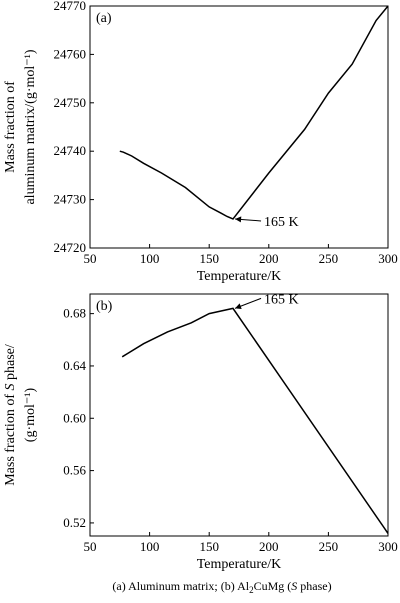 The width and height of the screenshot is (400, 603). Describe the element at coordinates (30, 126) in the screenshot. I see `y-axis-label-line: aluminum matrix/(g·mol⁻¹)` at that location.